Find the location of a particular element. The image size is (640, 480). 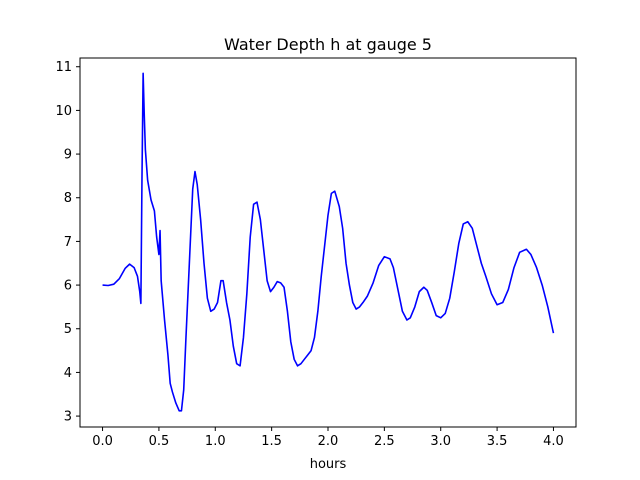

chart-title: Water Depth h at gauge 5 is located at coordinates (328, 44).